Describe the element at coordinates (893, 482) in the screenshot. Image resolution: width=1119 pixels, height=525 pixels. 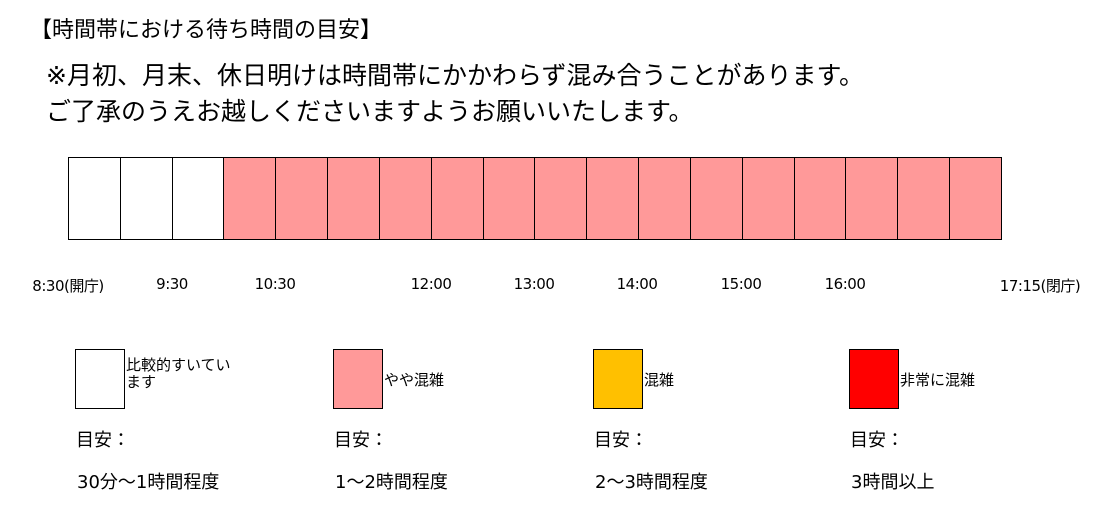
I see `legend-estimate: 3時間以上` at that location.